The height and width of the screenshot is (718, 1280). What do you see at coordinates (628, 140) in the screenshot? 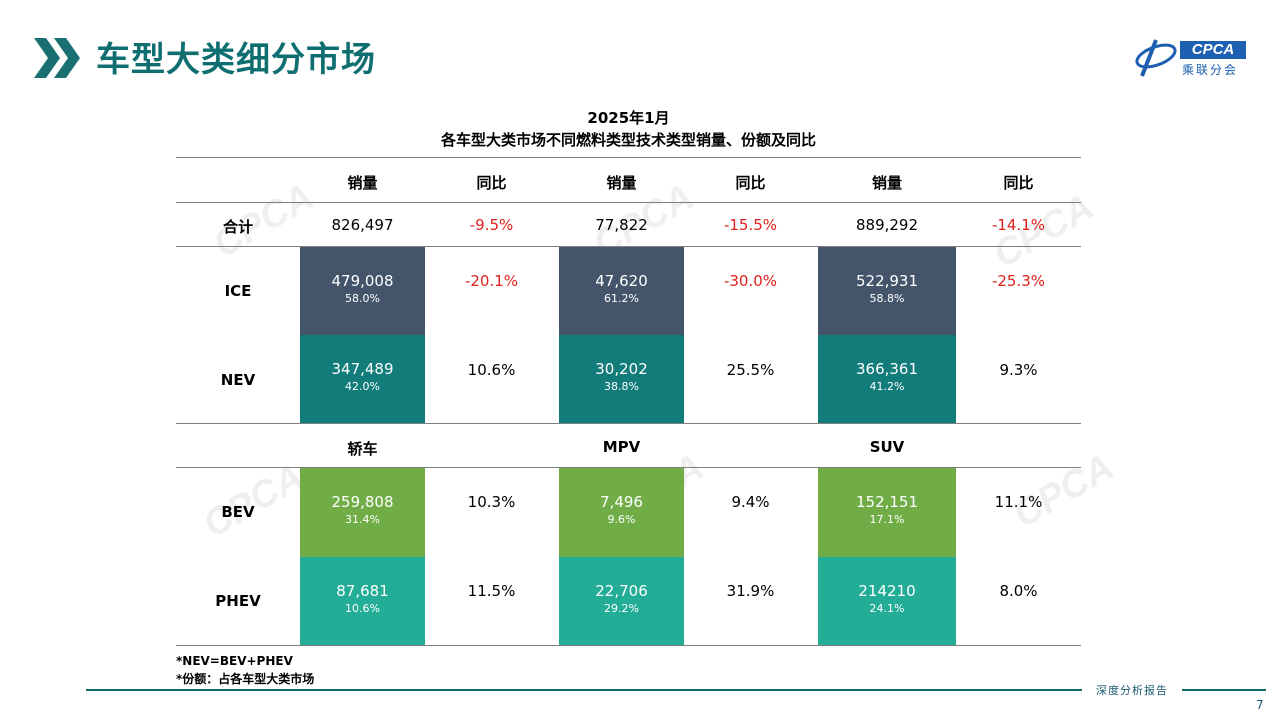
I see `table-title-line2: 各车型大类市场不同燃料类型技术类型销量、份额及同比` at bounding box center [628, 140].